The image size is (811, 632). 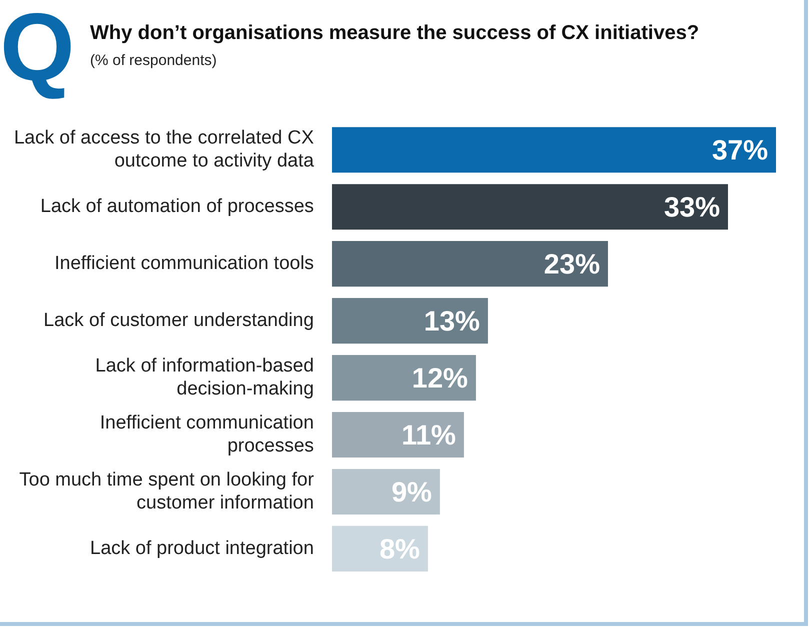 What do you see at coordinates (164, 150) in the screenshot?
I see `y-tick-label: Lack of access to the correlated CX outcome to activity data` at bounding box center [164, 150].